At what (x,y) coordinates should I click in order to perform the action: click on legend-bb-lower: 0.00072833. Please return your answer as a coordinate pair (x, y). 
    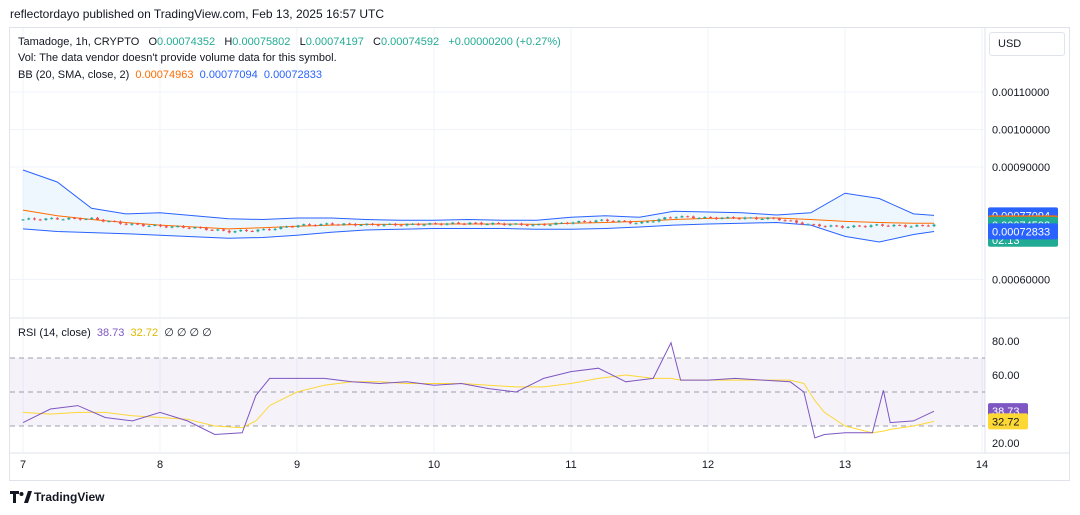
    Looking at the image, I should click on (293, 75).